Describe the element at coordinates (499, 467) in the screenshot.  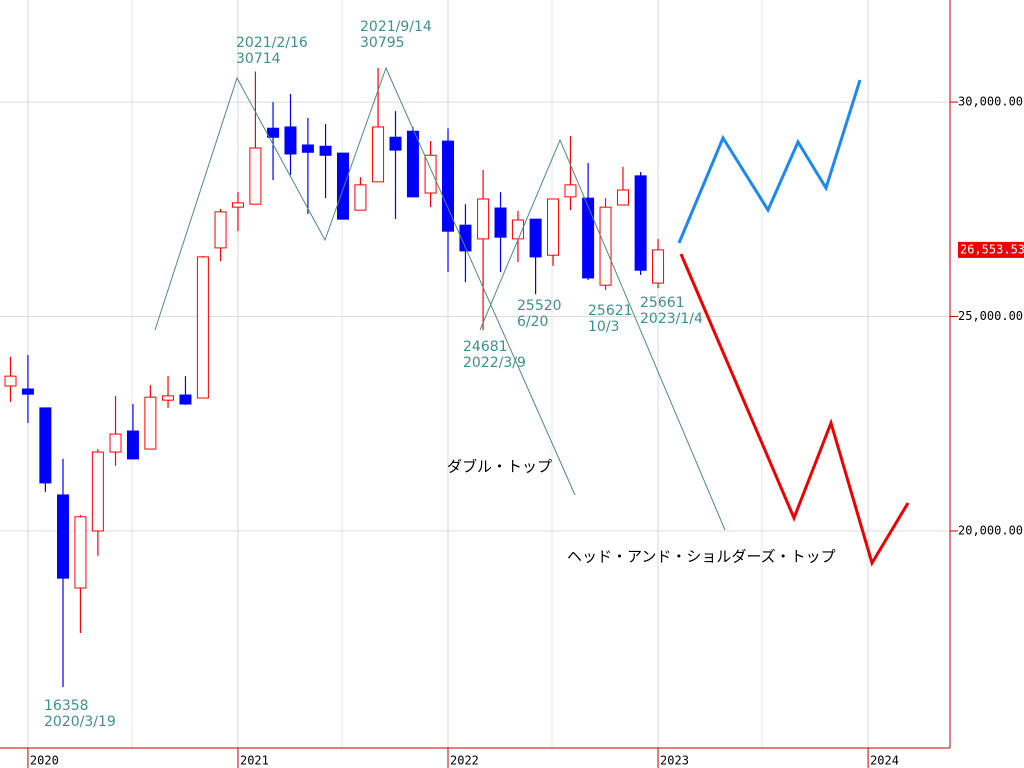
I see `pattern-label: ダブル・トップ` at that location.